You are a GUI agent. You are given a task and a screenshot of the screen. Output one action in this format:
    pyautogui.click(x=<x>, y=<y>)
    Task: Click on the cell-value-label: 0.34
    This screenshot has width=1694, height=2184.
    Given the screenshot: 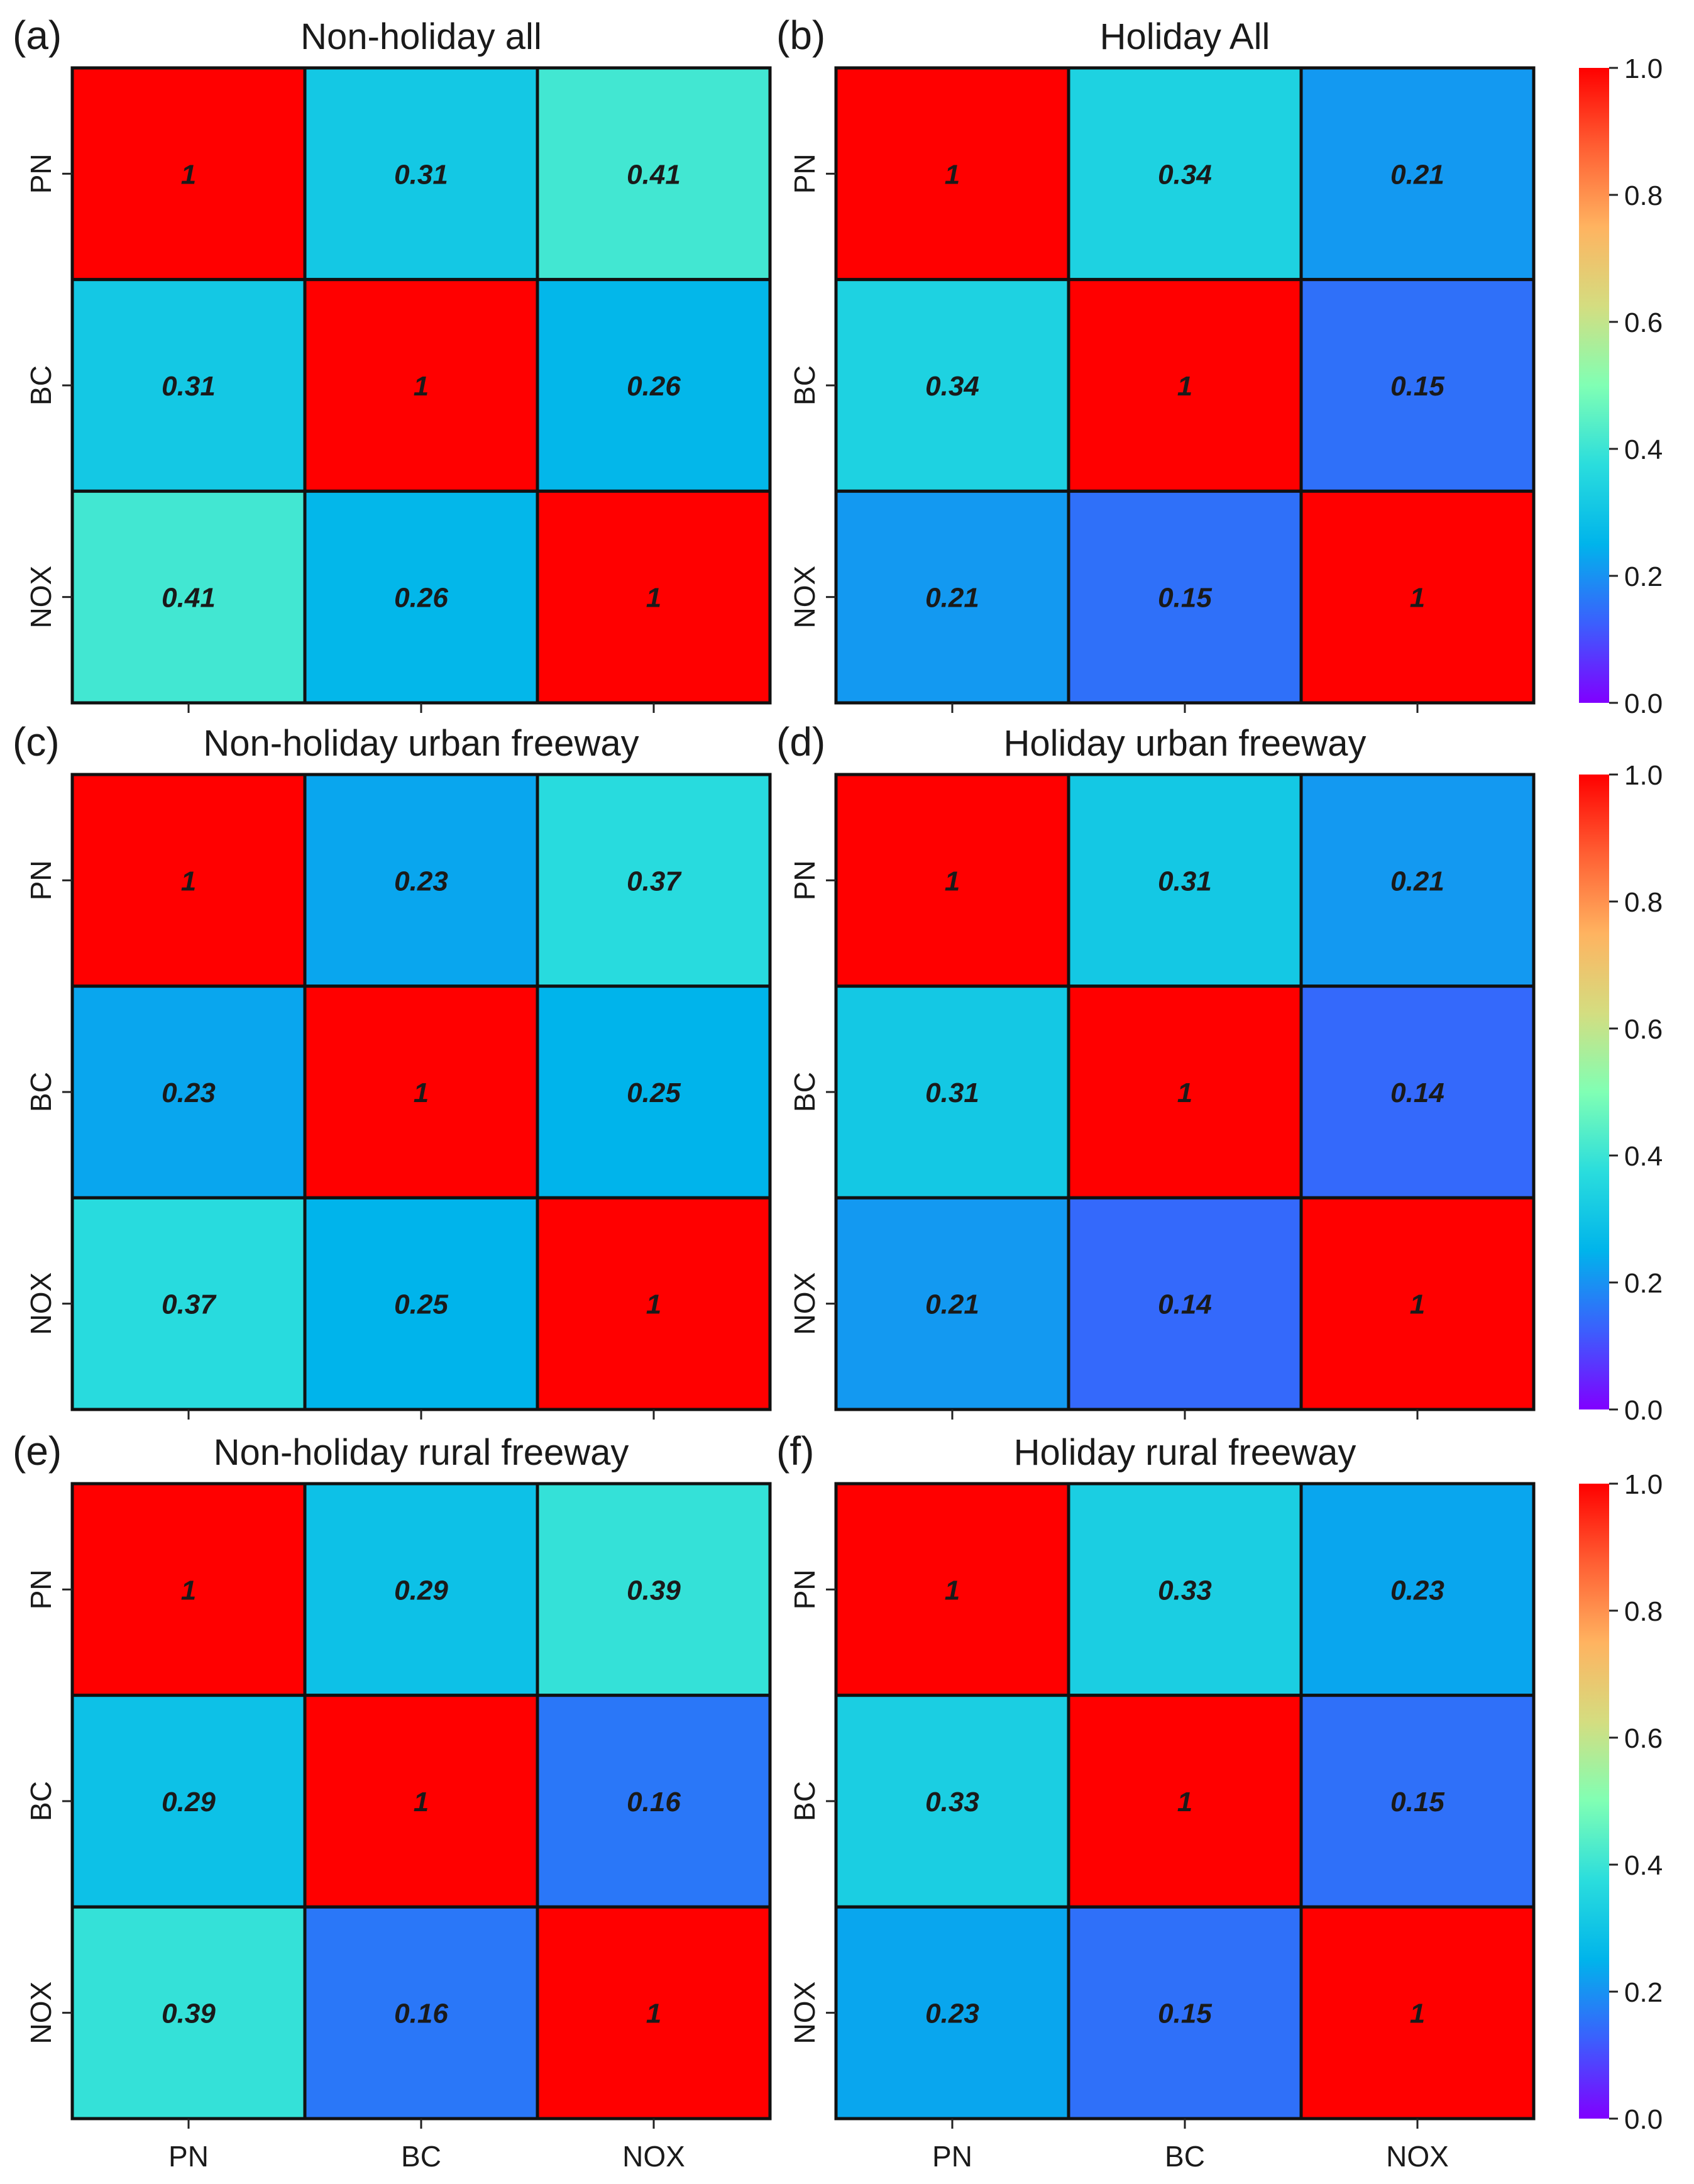 What is the action you would take?
    pyautogui.click(x=1185, y=174)
    